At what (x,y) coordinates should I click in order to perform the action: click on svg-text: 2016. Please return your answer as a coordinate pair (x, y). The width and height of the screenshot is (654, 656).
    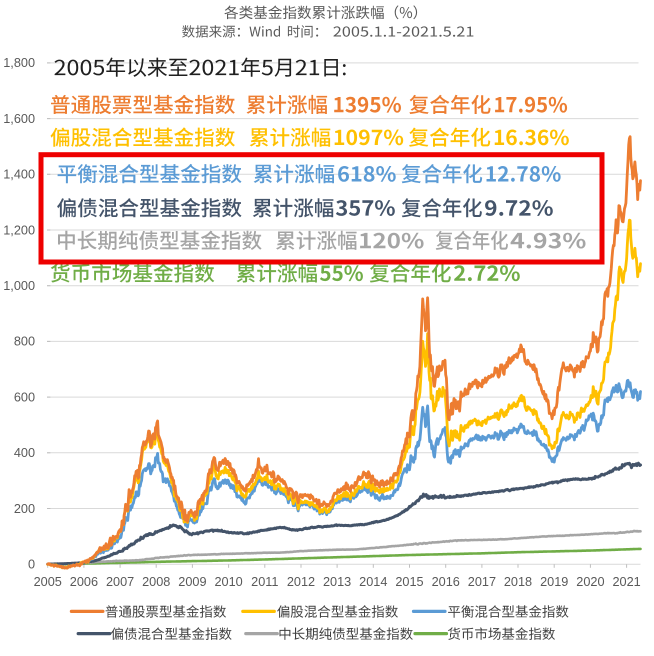
    Looking at the image, I should click on (446, 582).